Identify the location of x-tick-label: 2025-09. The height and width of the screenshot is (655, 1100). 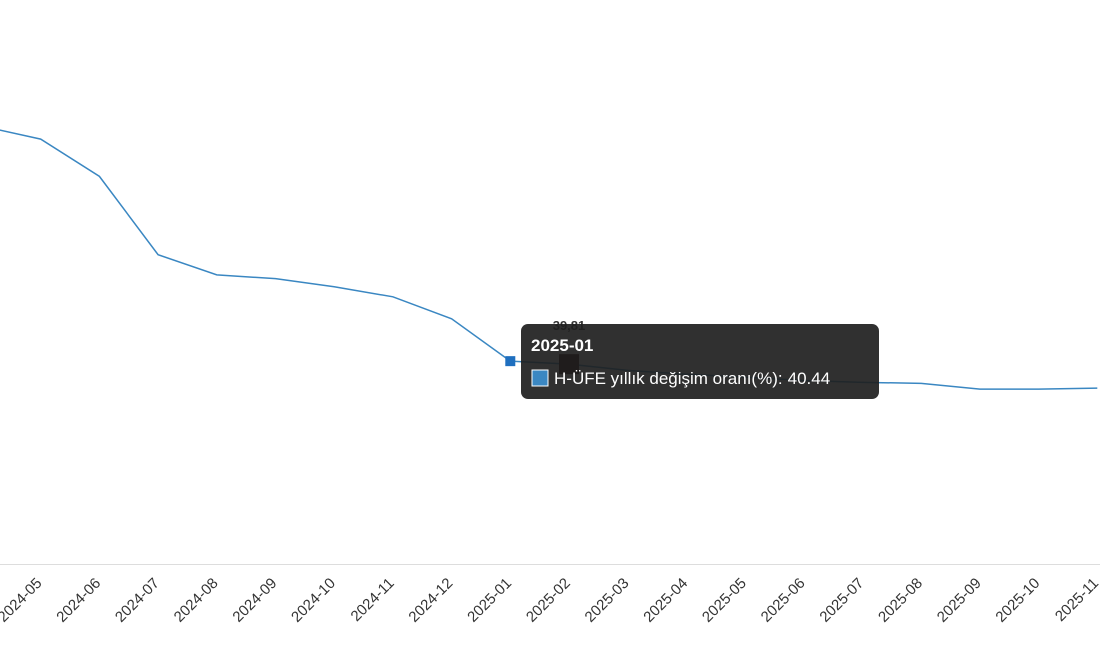
(959, 600).